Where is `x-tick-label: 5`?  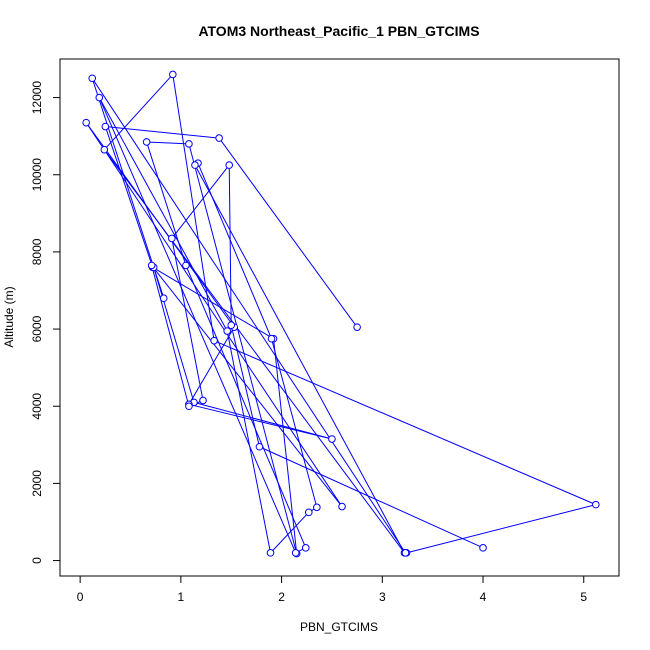 x-tick-label: 5 is located at coordinates (583, 597).